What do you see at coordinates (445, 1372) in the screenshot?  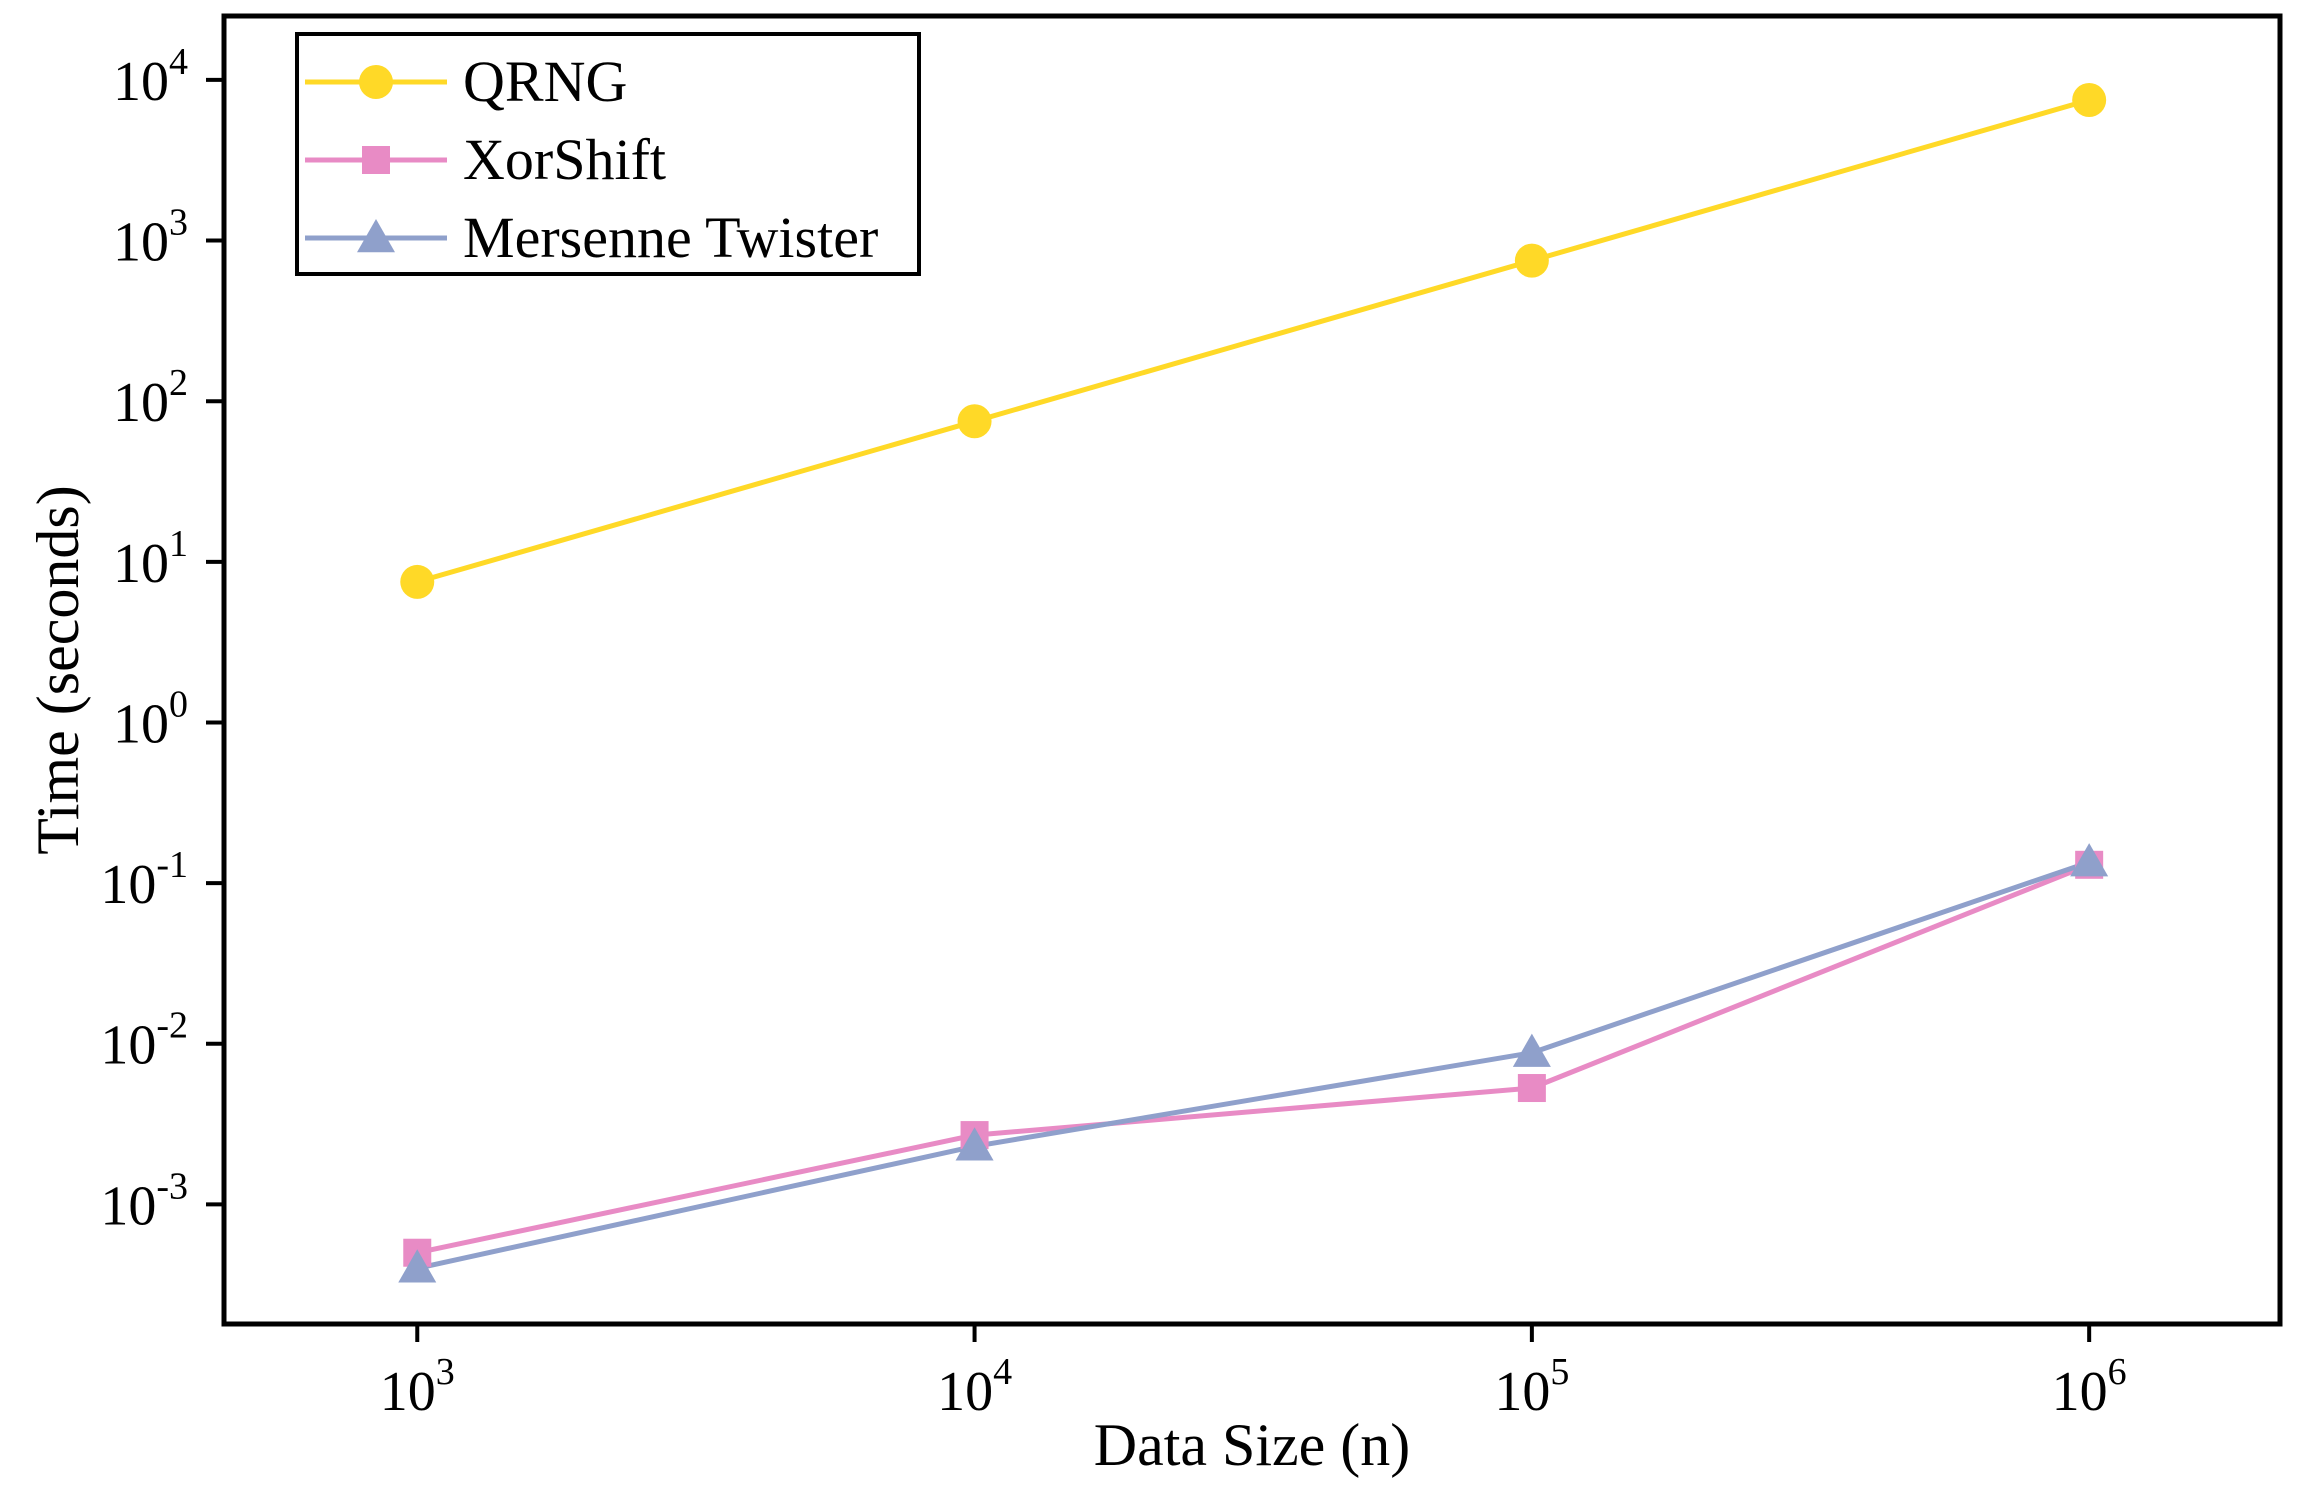 I see `x-tick-label-exponent: 3` at bounding box center [445, 1372].